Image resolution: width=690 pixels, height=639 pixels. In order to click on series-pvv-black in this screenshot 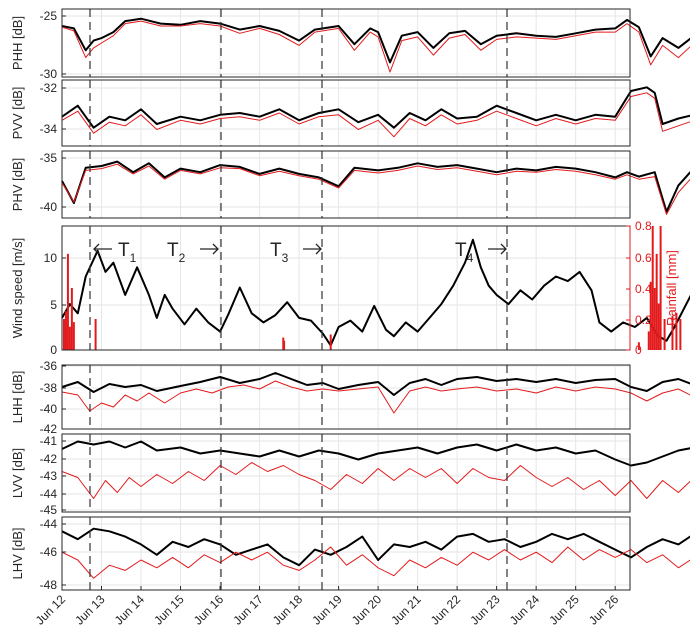, I will do `click(375, 107)`.